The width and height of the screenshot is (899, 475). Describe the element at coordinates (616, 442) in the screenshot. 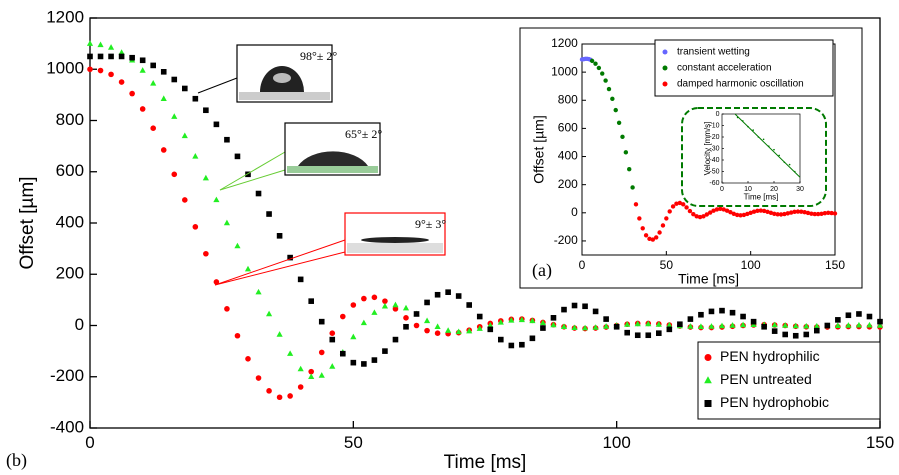

I see `x-tick-label: 100` at that location.